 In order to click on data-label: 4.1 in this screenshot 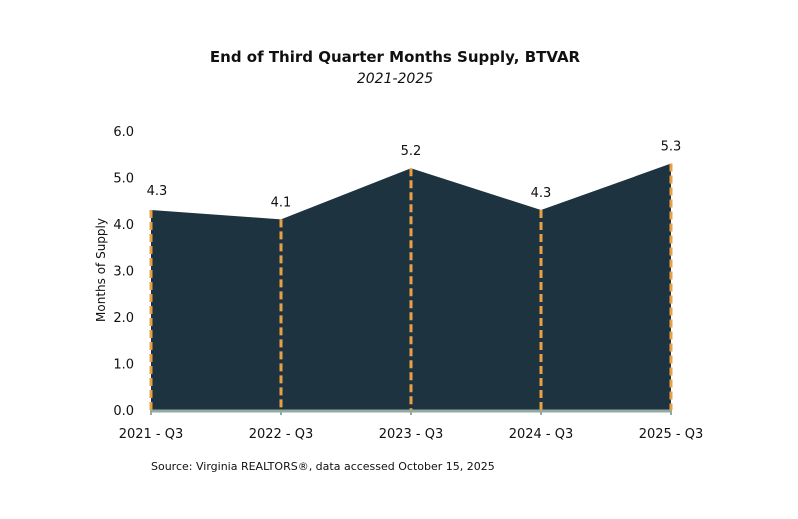, I will do `click(281, 202)`.